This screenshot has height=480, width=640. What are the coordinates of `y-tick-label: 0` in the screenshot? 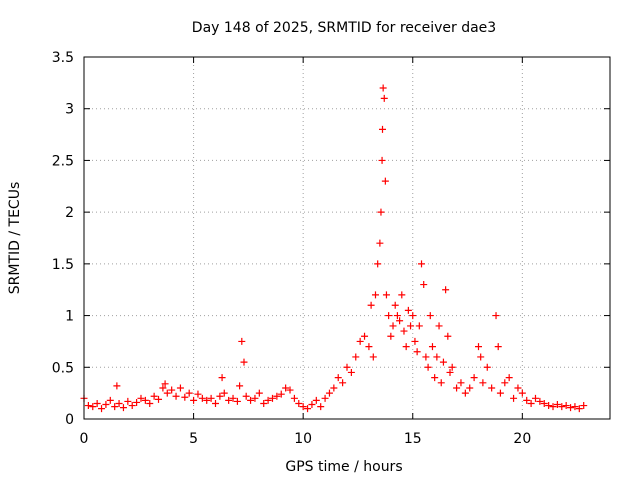 It's located at (69, 420).